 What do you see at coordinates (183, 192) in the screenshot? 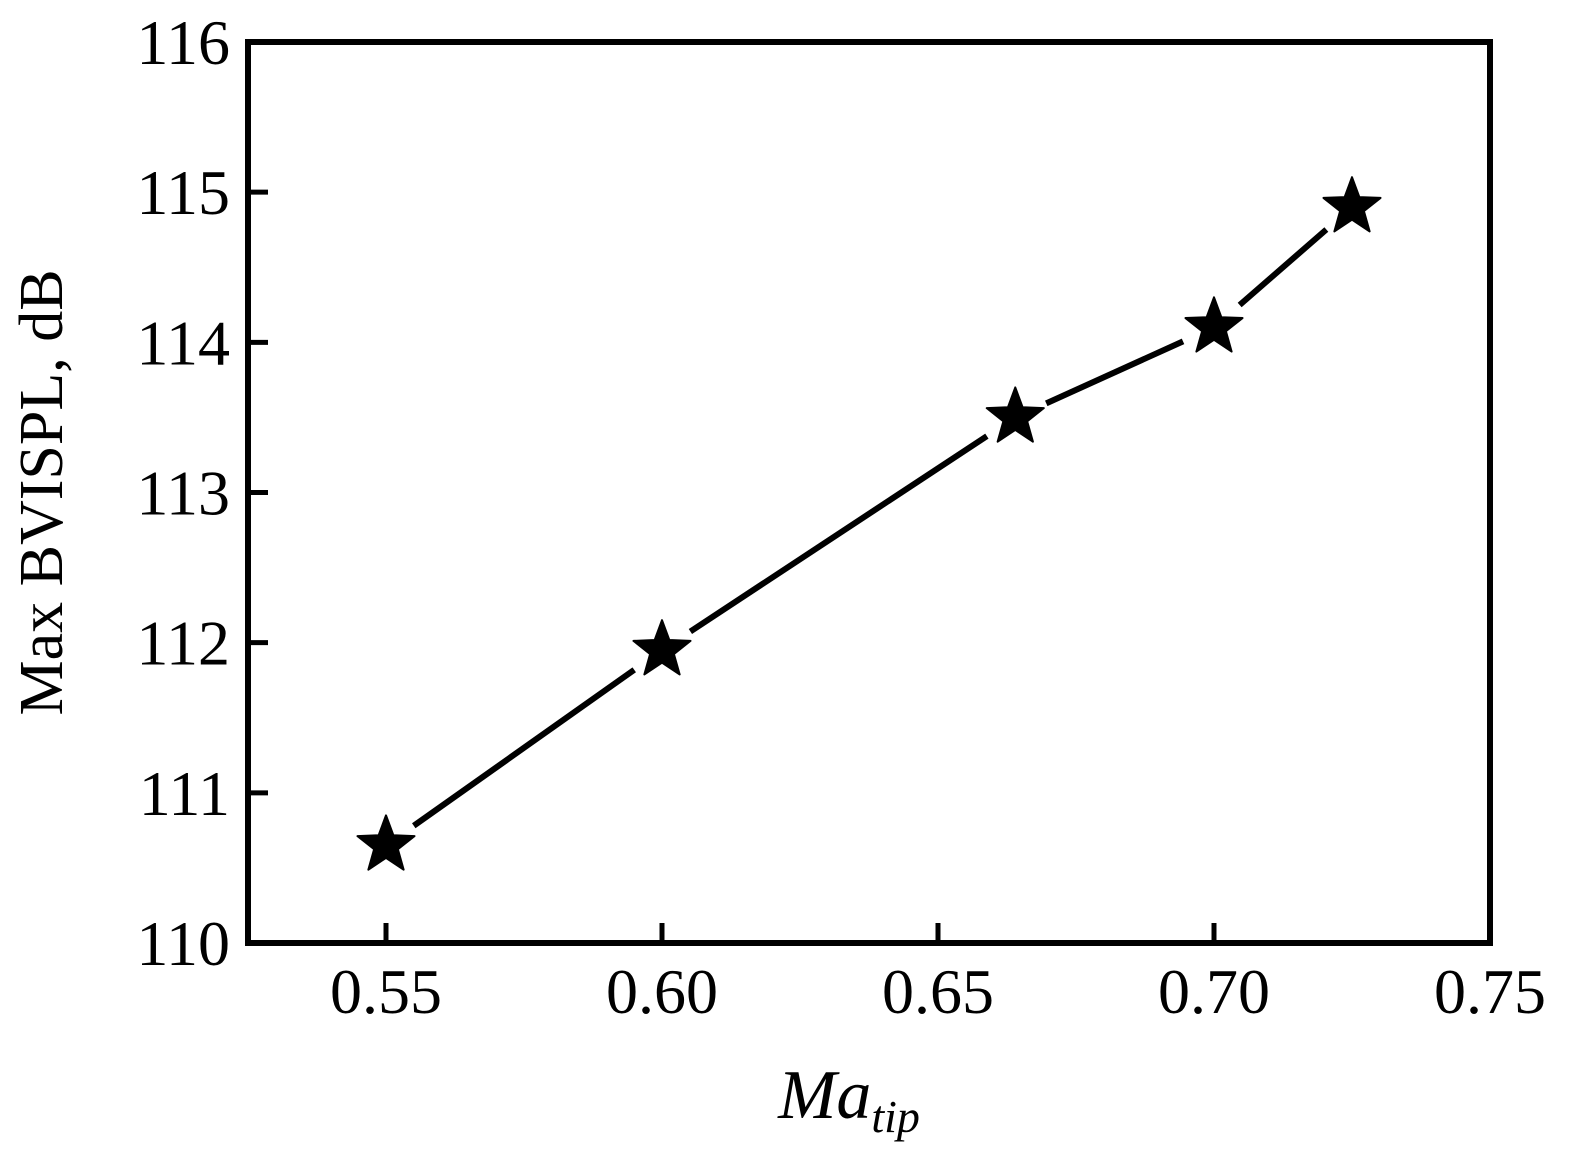
I see `y-tick-label: 115` at bounding box center [183, 192].